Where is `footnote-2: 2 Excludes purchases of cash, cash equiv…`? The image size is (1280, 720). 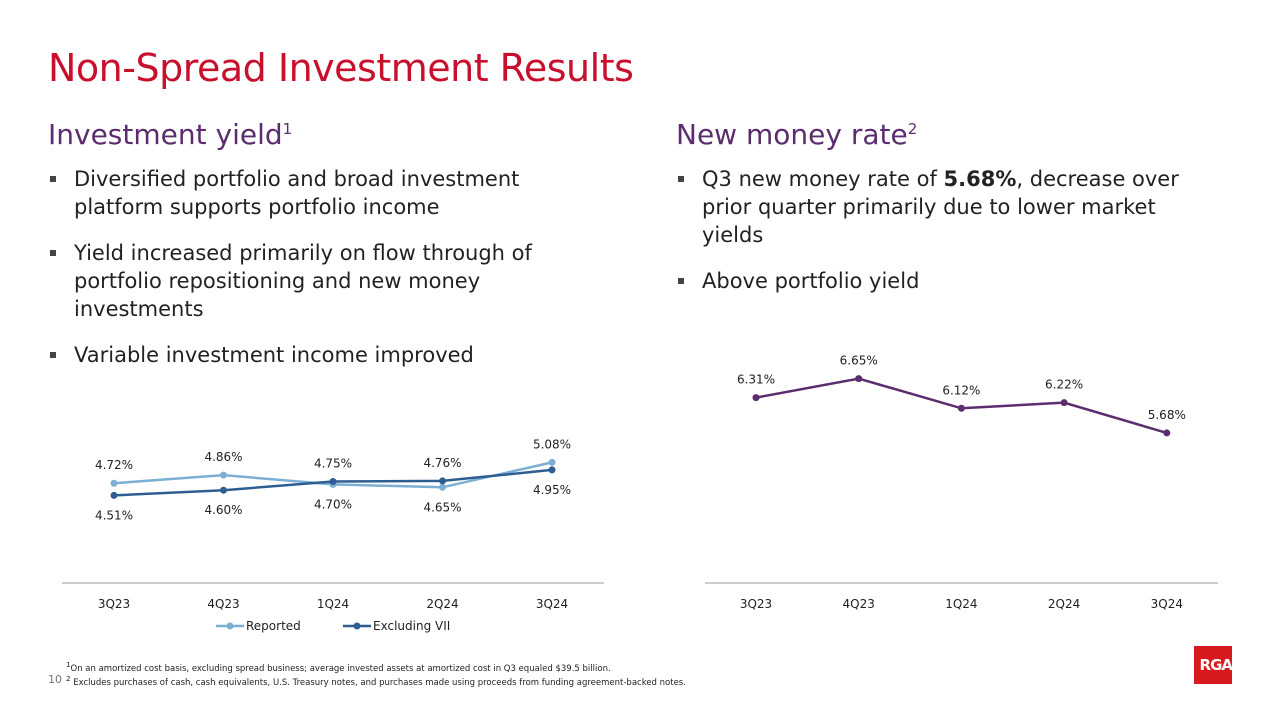 footnote-2: 2 Excludes purchases of cash, cash equiv… is located at coordinates (376, 681).